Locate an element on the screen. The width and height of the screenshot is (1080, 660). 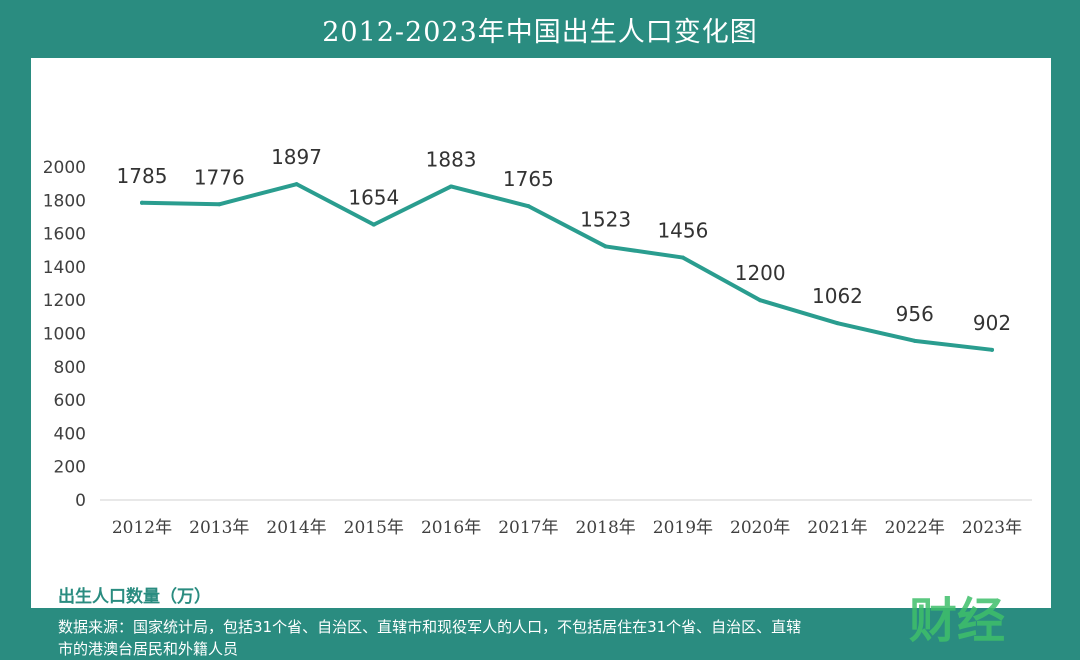
x-tick-label: 2018年 is located at coordinates (606, 528).